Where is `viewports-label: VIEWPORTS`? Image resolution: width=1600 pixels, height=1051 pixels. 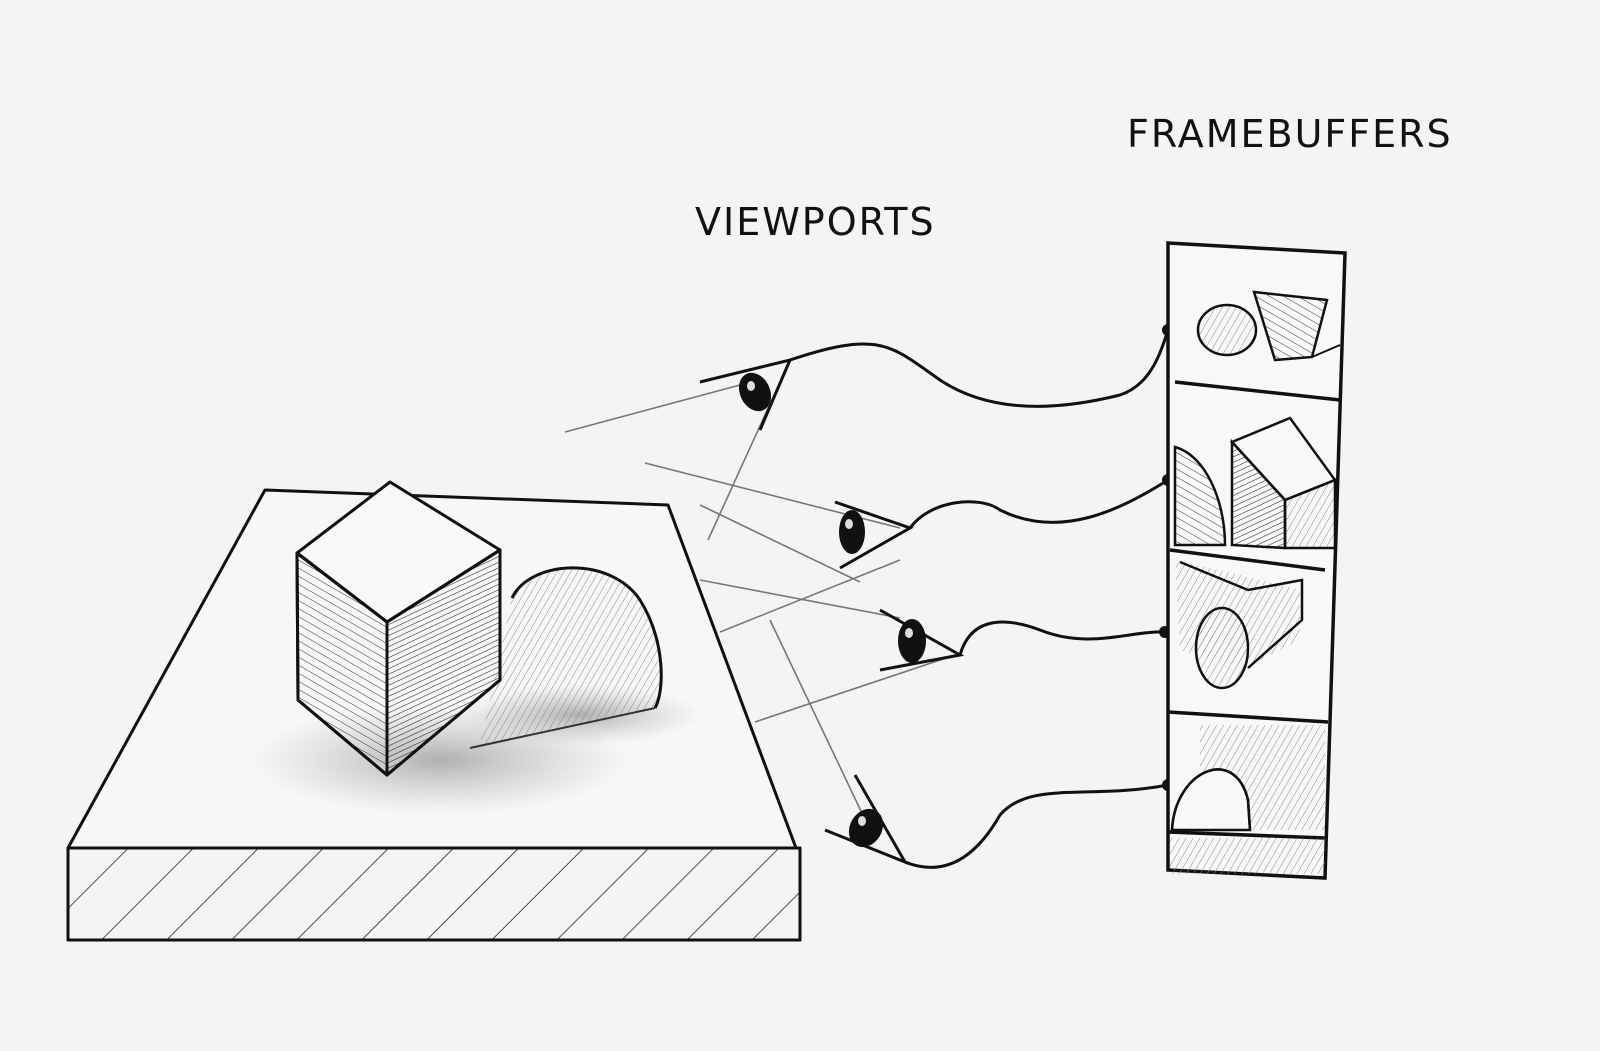 viewports-label: VIEWPORTS is located at coordinates (815, 222).